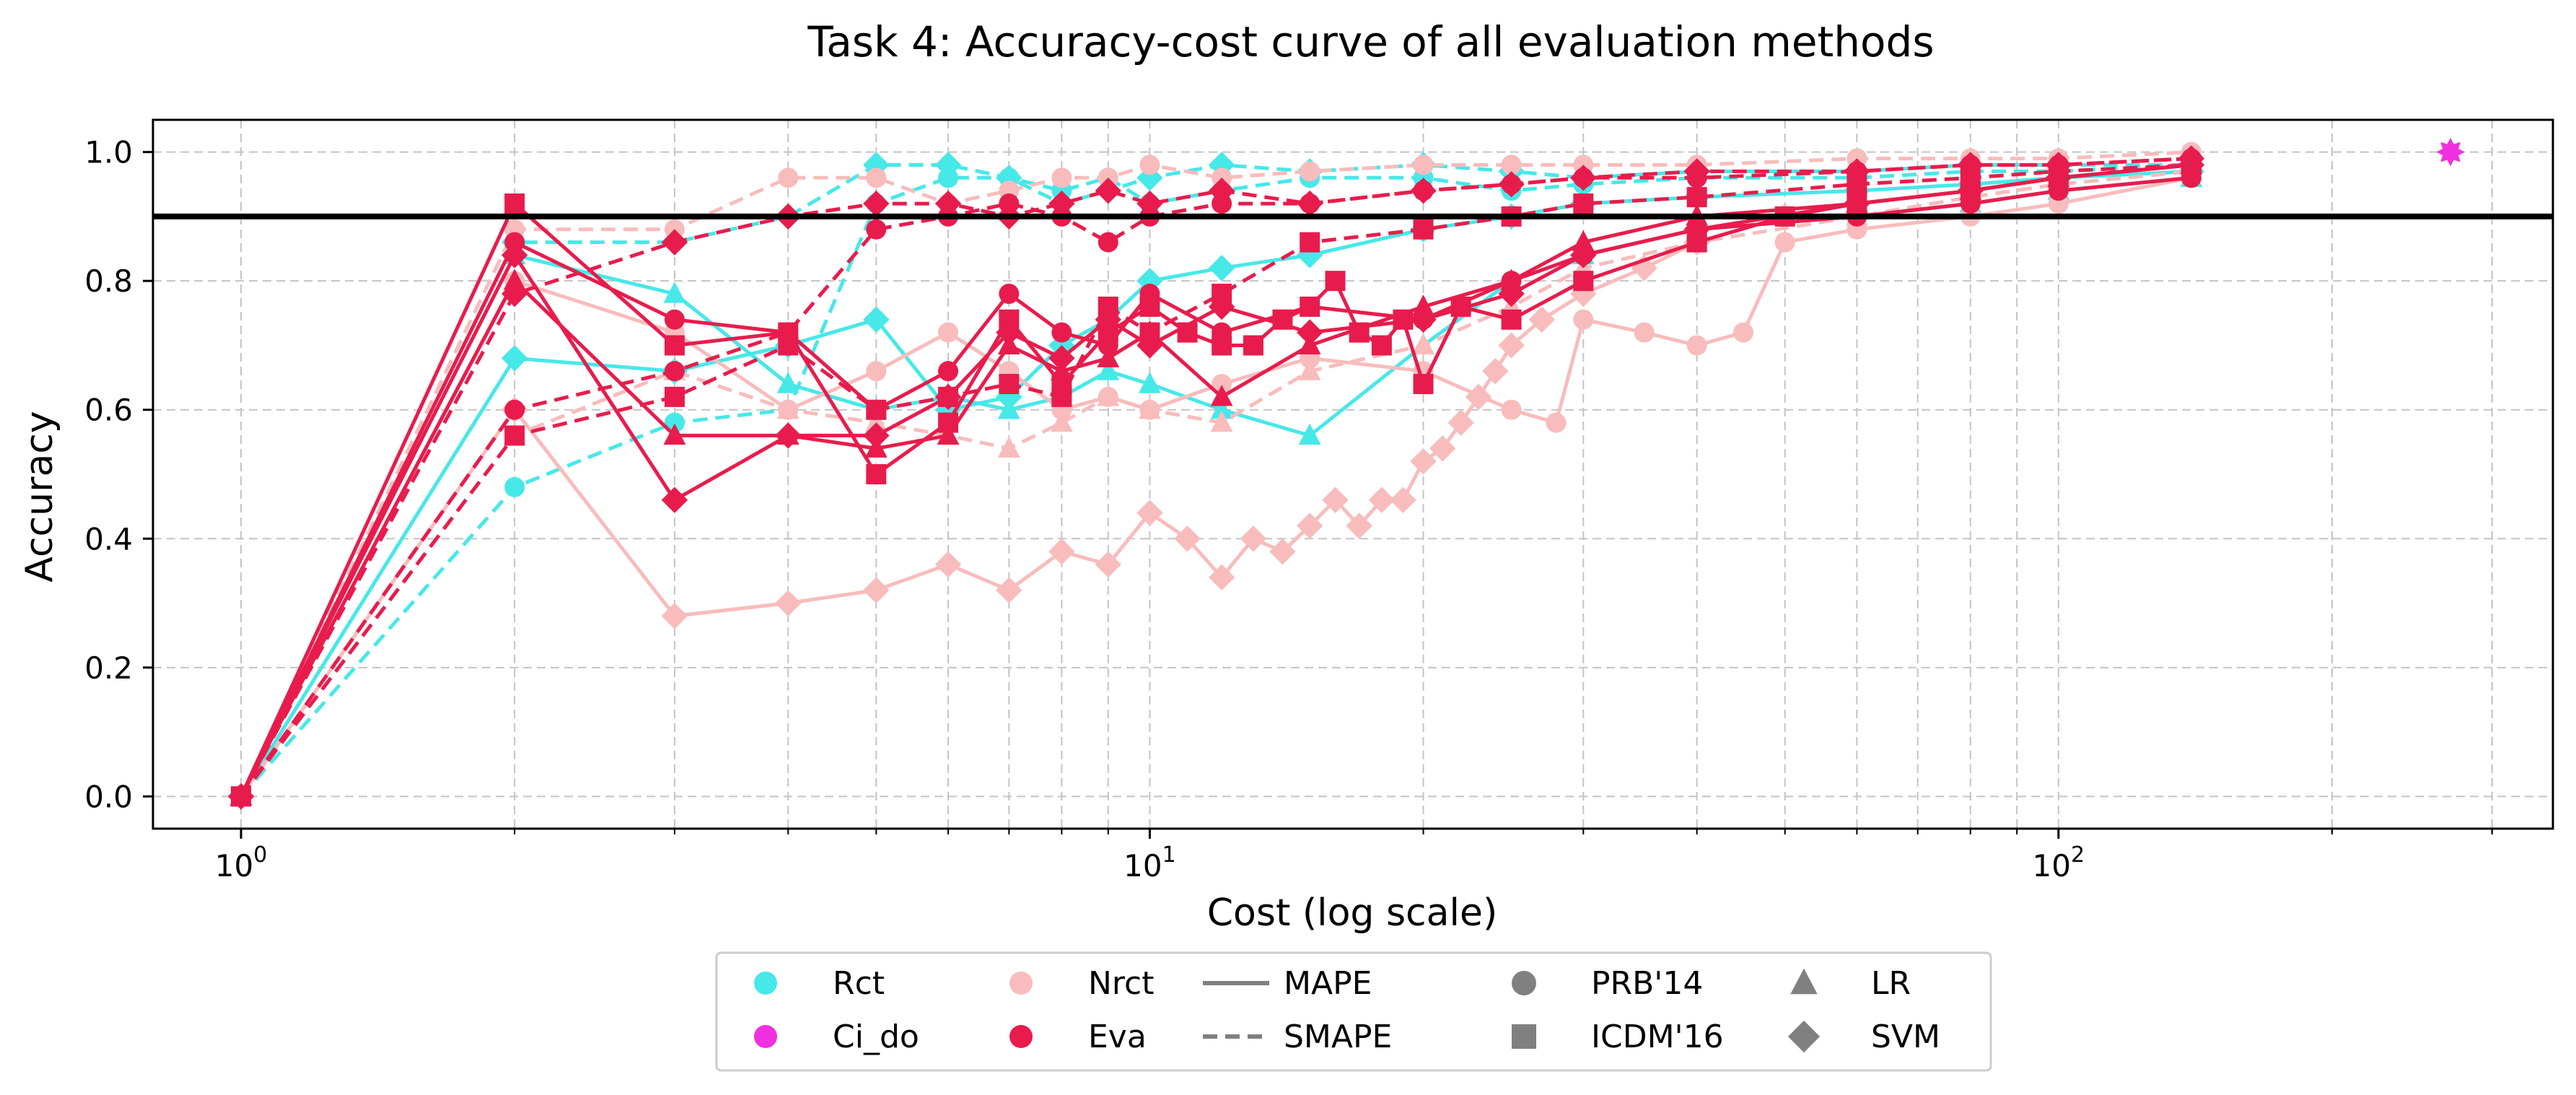  Describe the element at coordinates (108, 539) in the screenshot. I see `y-tick-label: 0.4` at that location.